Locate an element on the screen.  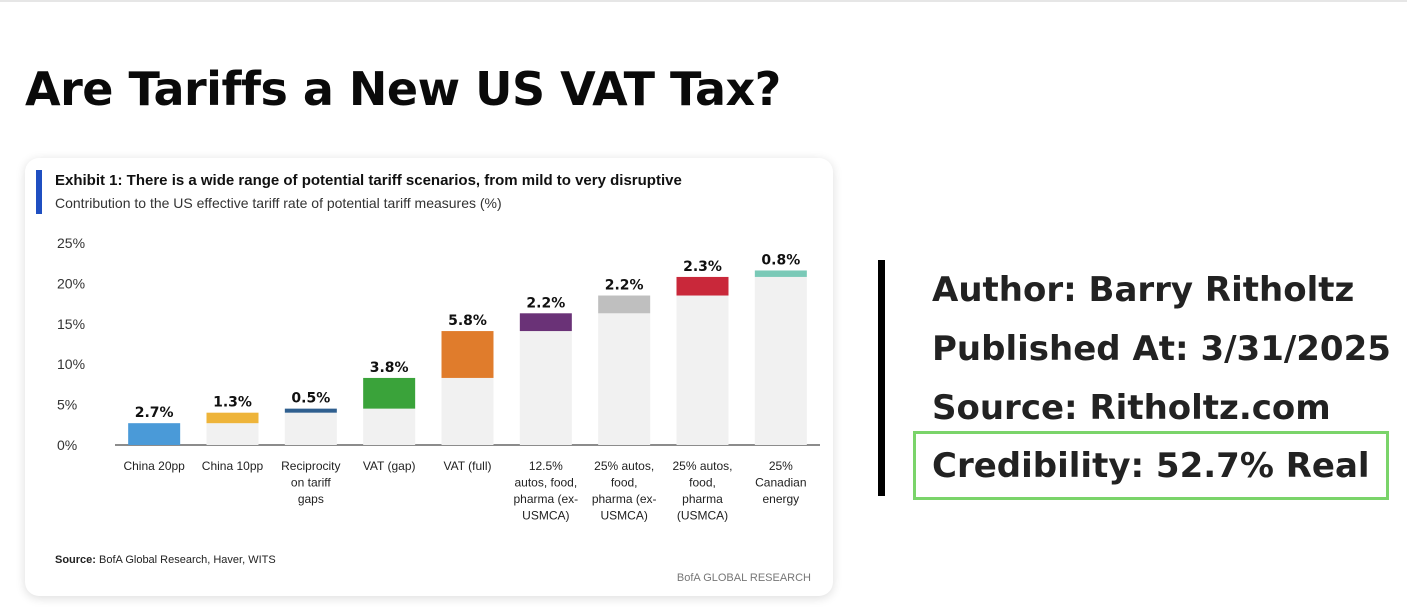
x-tick-label: 12.5% is located at coordinates (546, 466).